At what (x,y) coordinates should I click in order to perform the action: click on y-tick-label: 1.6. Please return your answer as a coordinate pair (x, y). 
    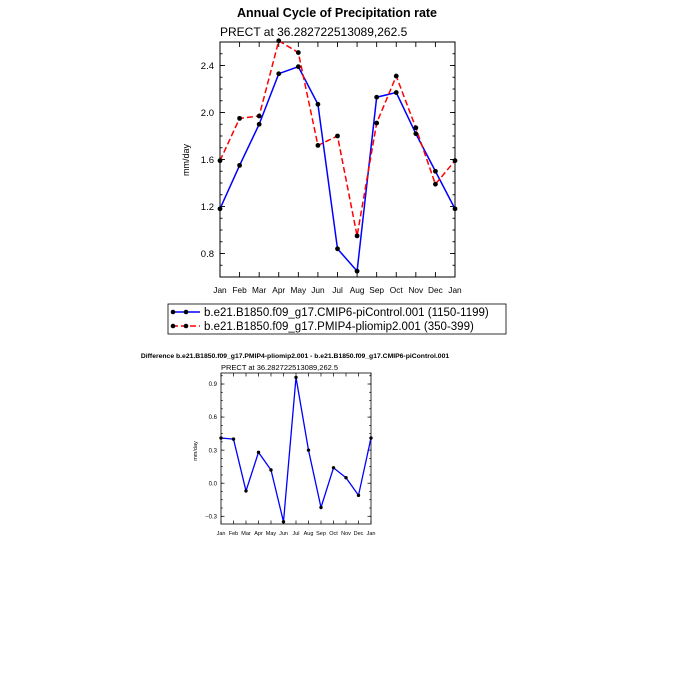
    Looking at the image, I should click on (207, 160).